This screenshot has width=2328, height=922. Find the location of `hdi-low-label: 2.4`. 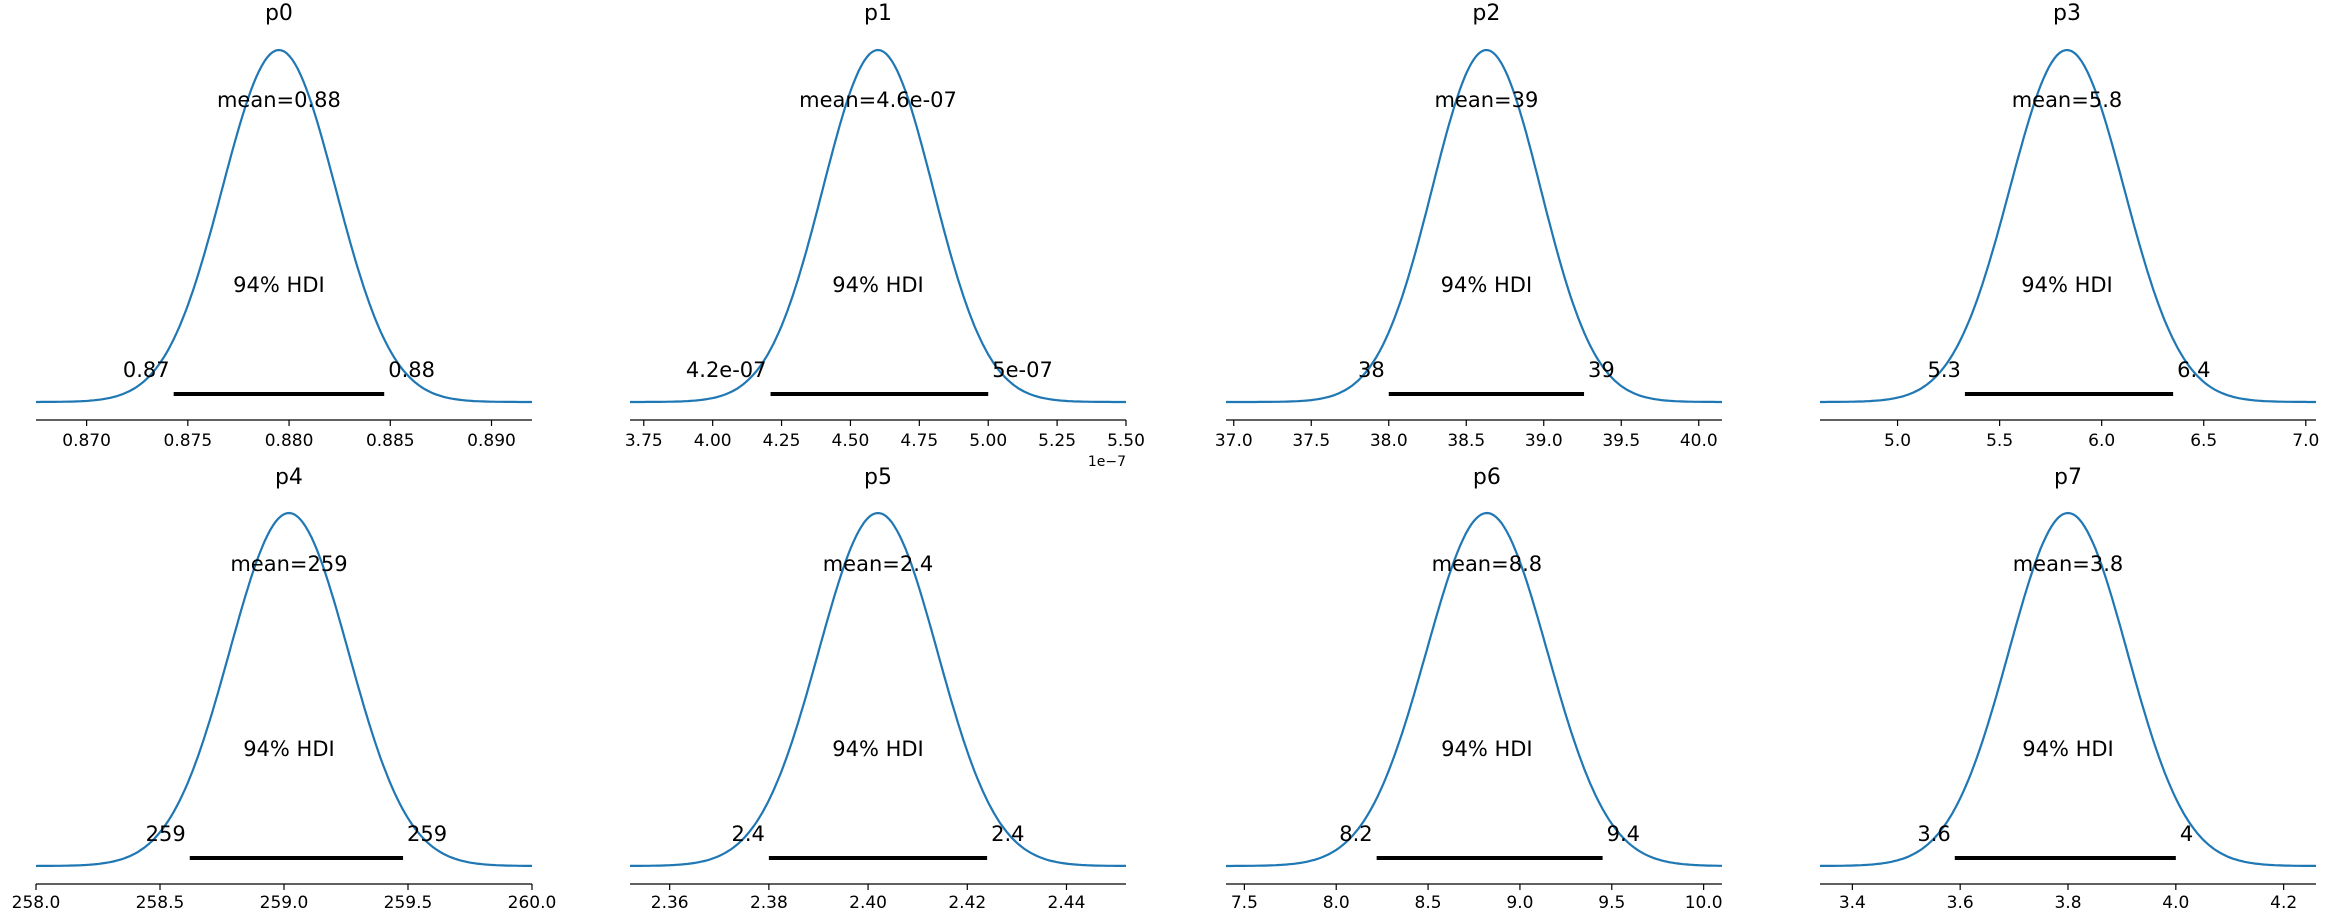

hdi-low-label: 2.4 is located at coordinates (747, 834).